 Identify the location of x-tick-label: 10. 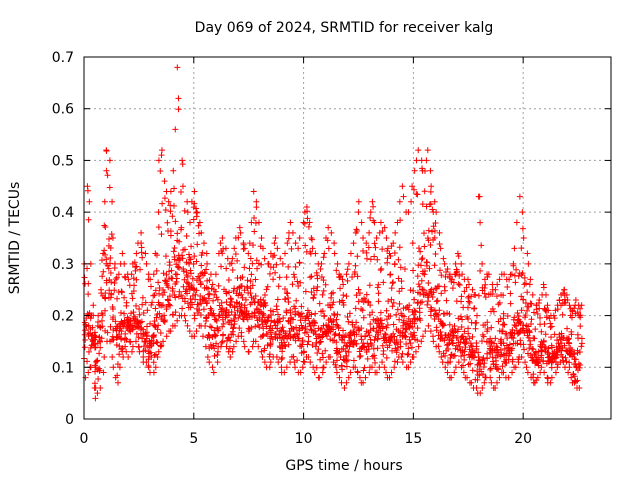
(304, 439).